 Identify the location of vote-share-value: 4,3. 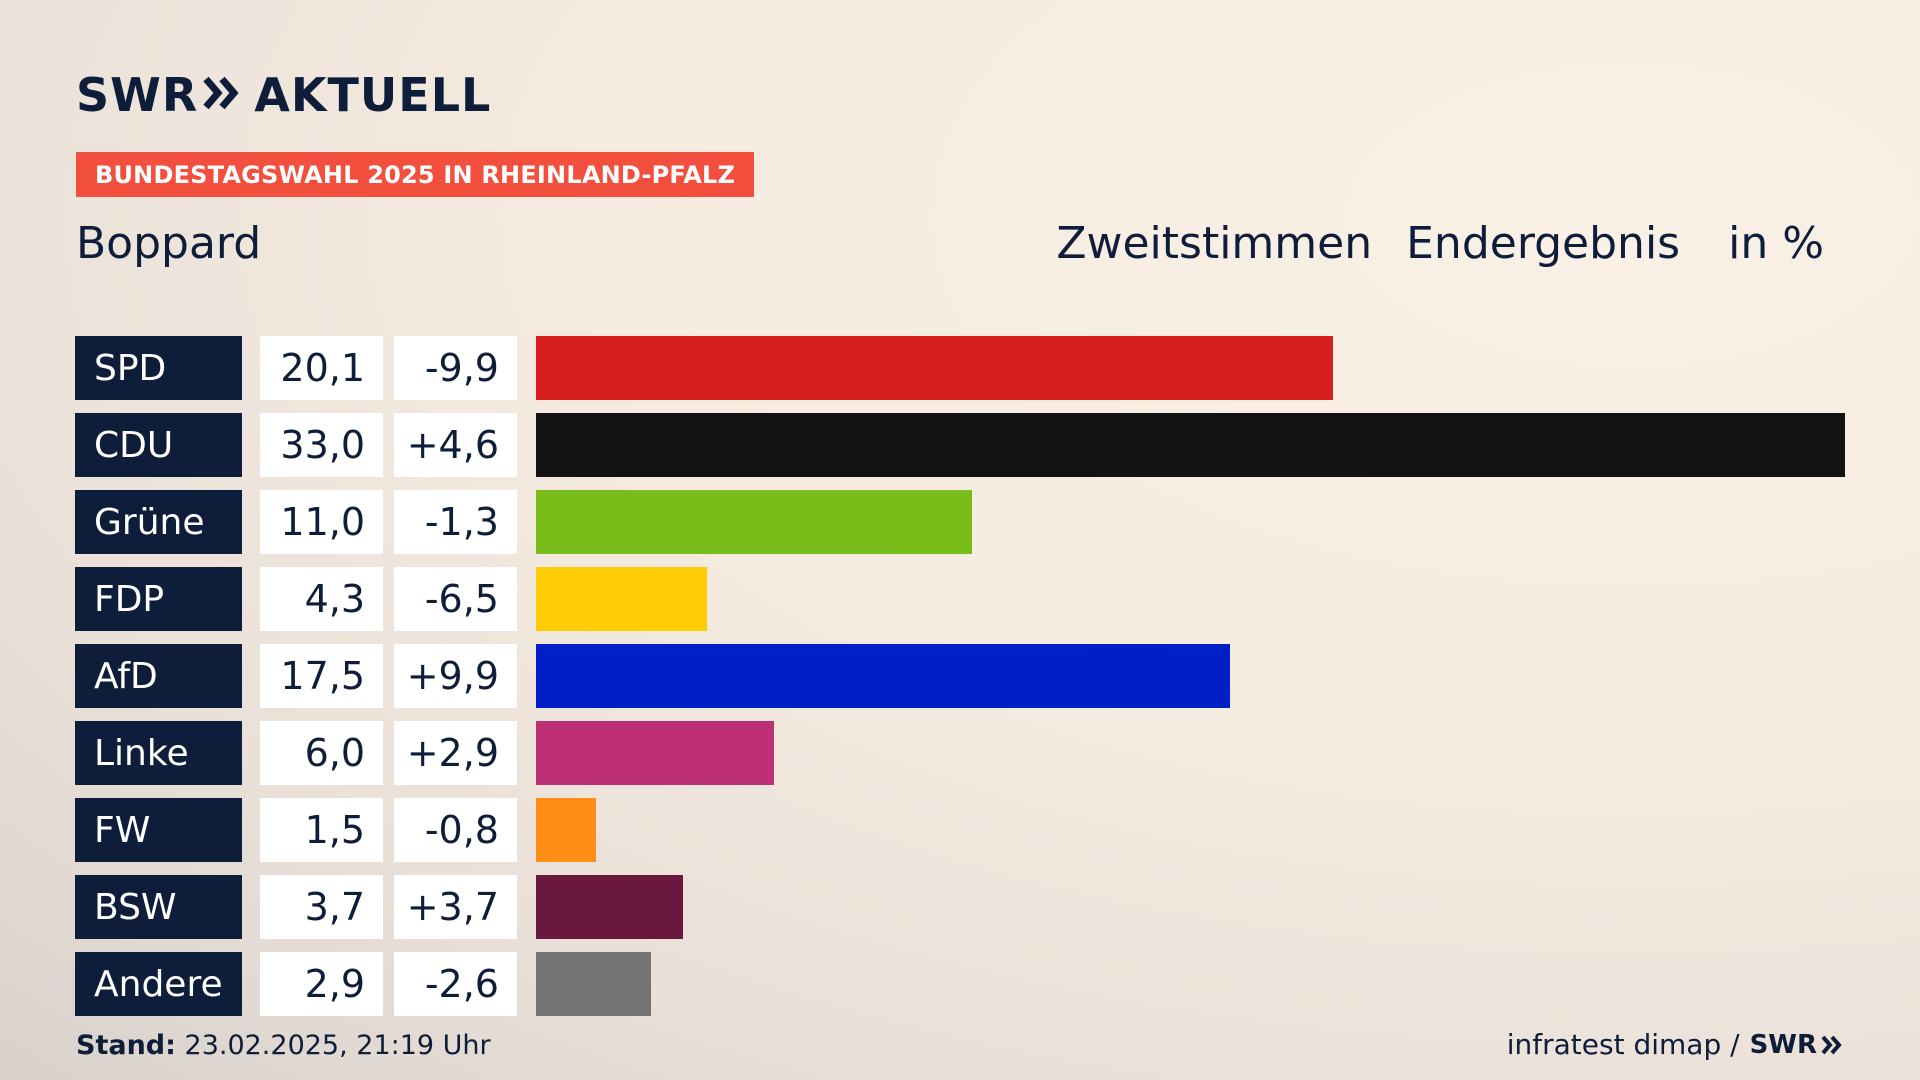
(321, 599).